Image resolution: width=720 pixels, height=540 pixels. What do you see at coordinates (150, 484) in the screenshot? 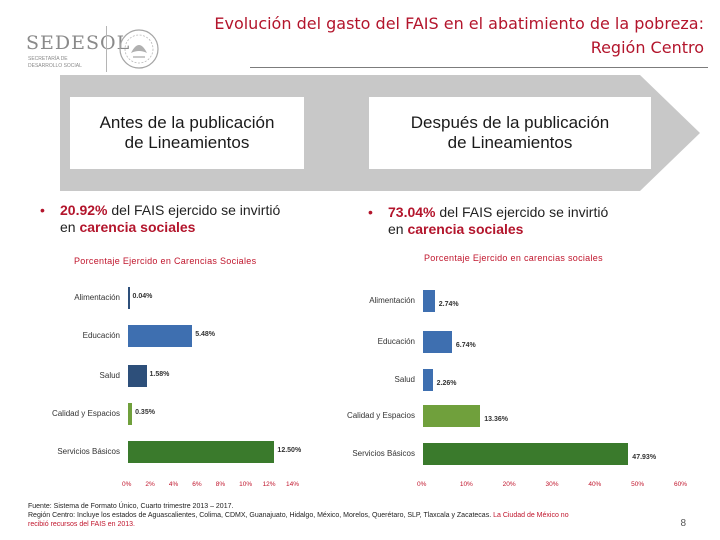
I see `axis-tick-label: 2%` at bounding box center [150, 484].